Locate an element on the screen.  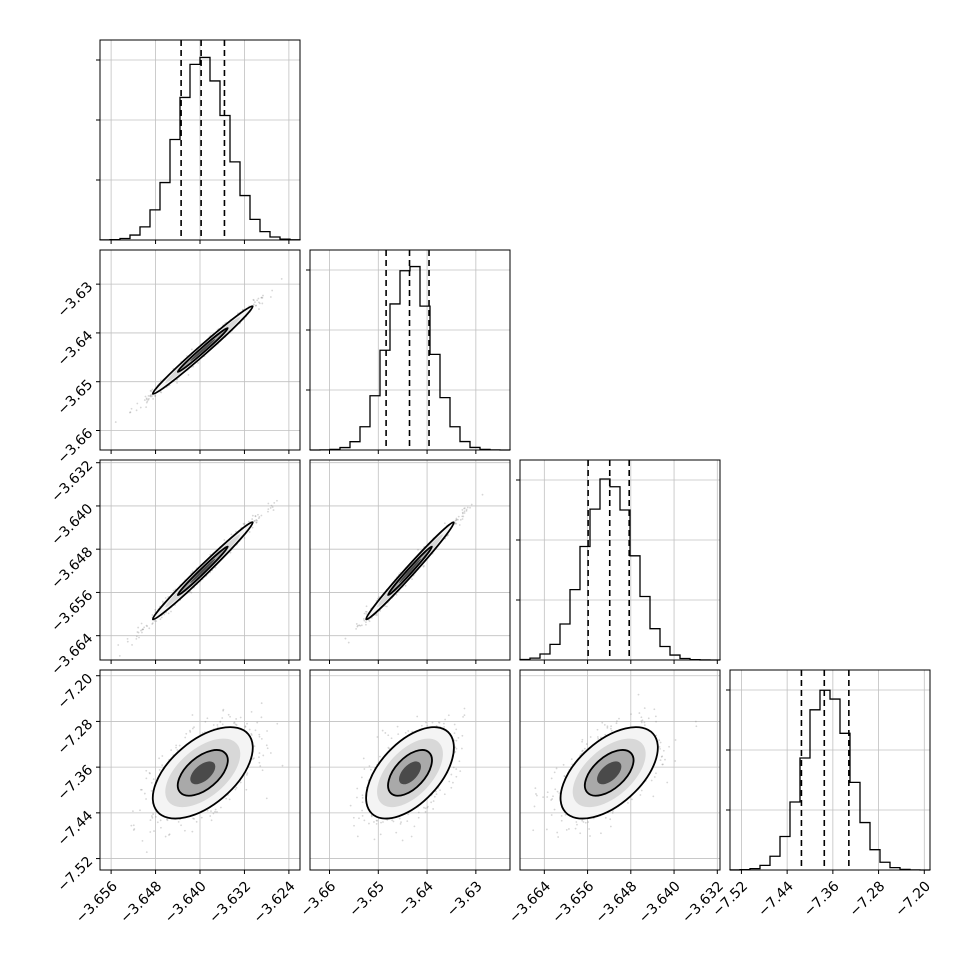
density-level is located at coordinates (203, 570).